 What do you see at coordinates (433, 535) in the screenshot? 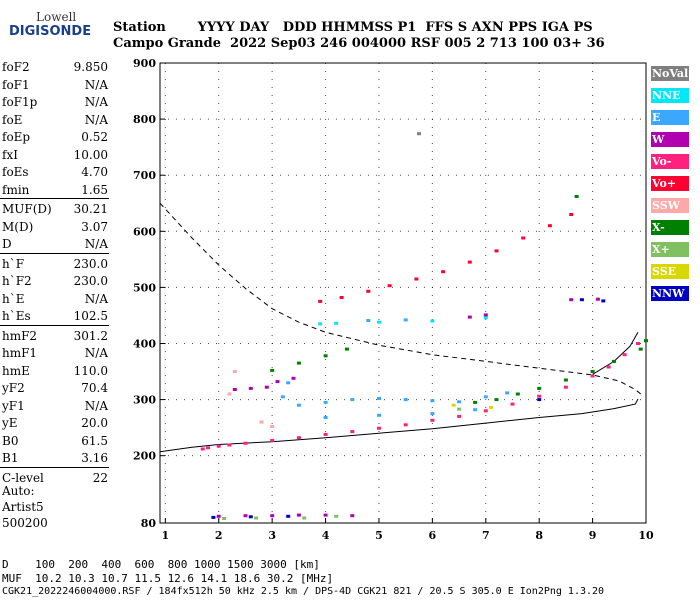
I see `x-tick-label: 6` at bounding box center [433, 535].